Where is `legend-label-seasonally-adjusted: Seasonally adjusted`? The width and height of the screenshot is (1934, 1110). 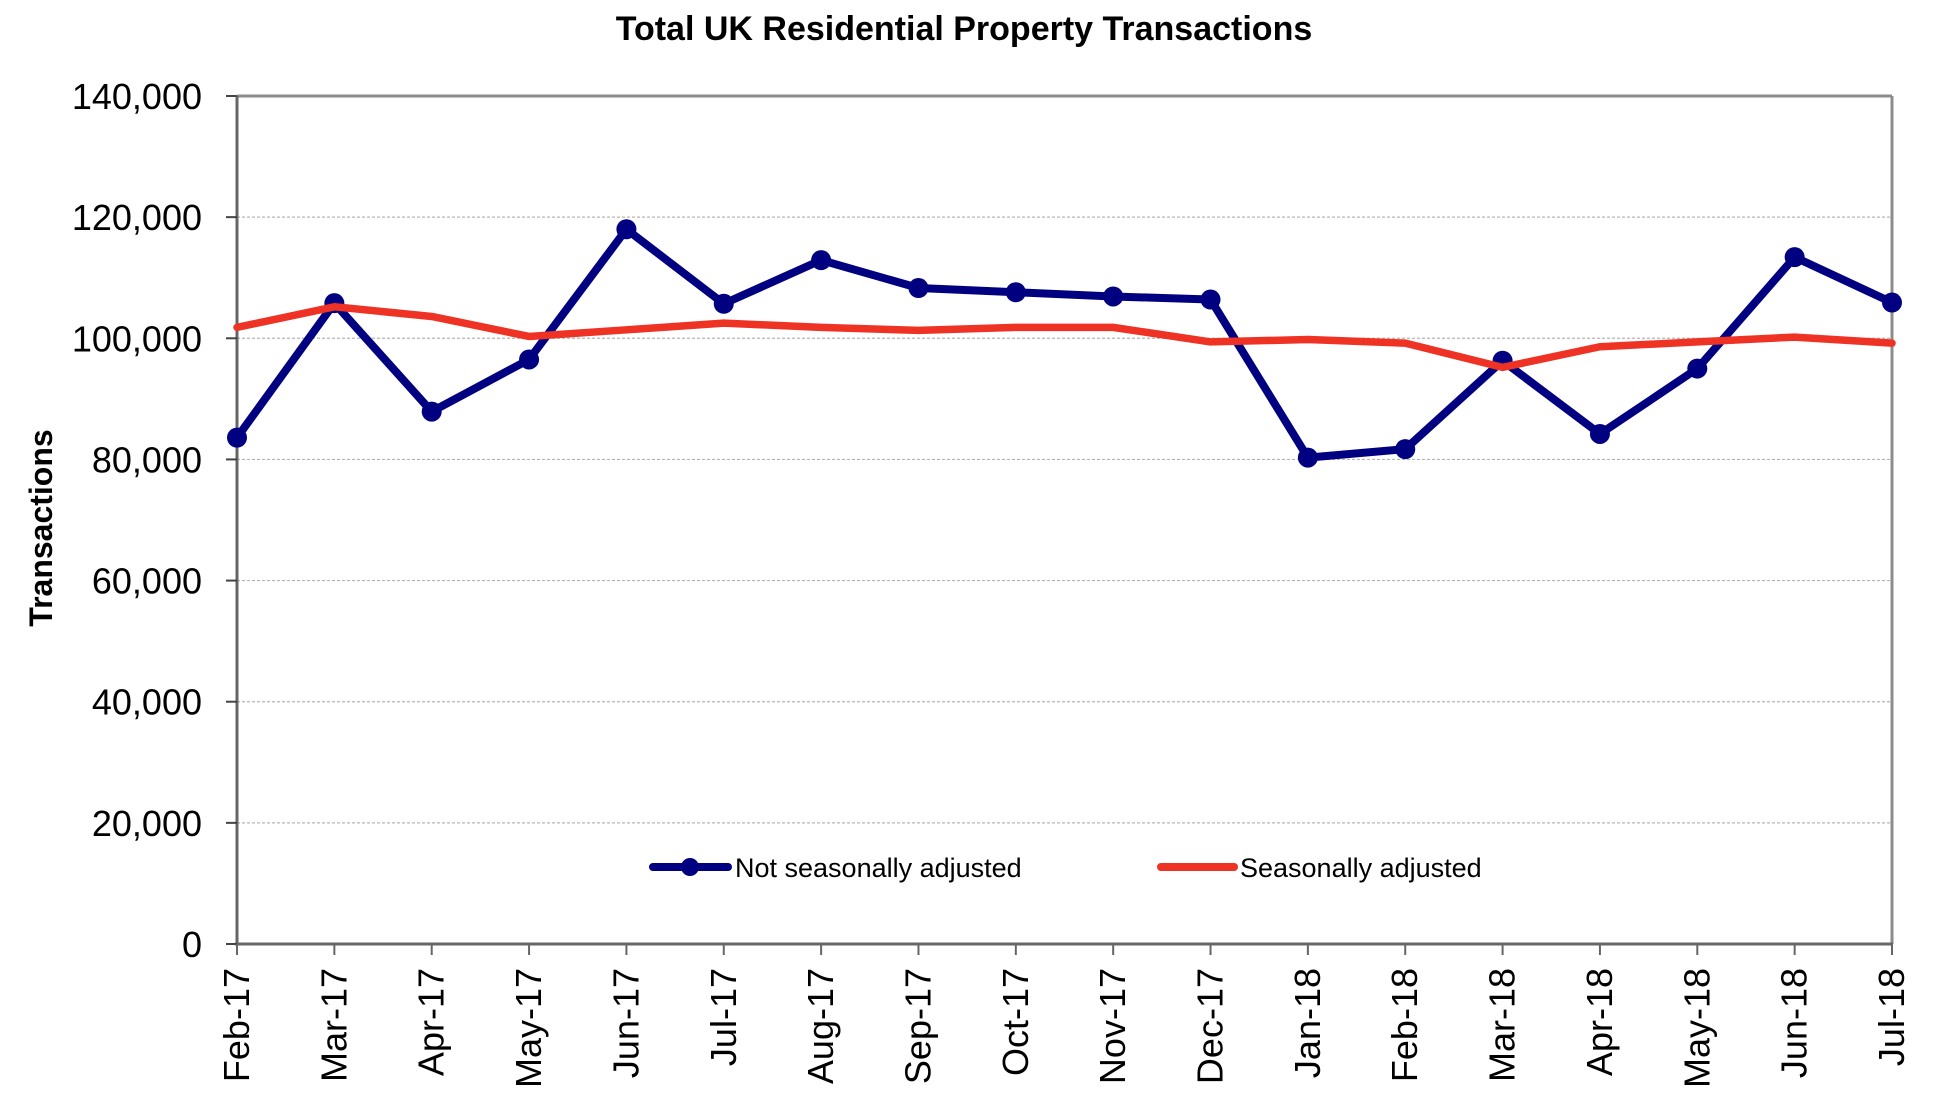 legend-label-seasonally-adjusted: Seasonally adjusted is located at coordinates (1361, 868).